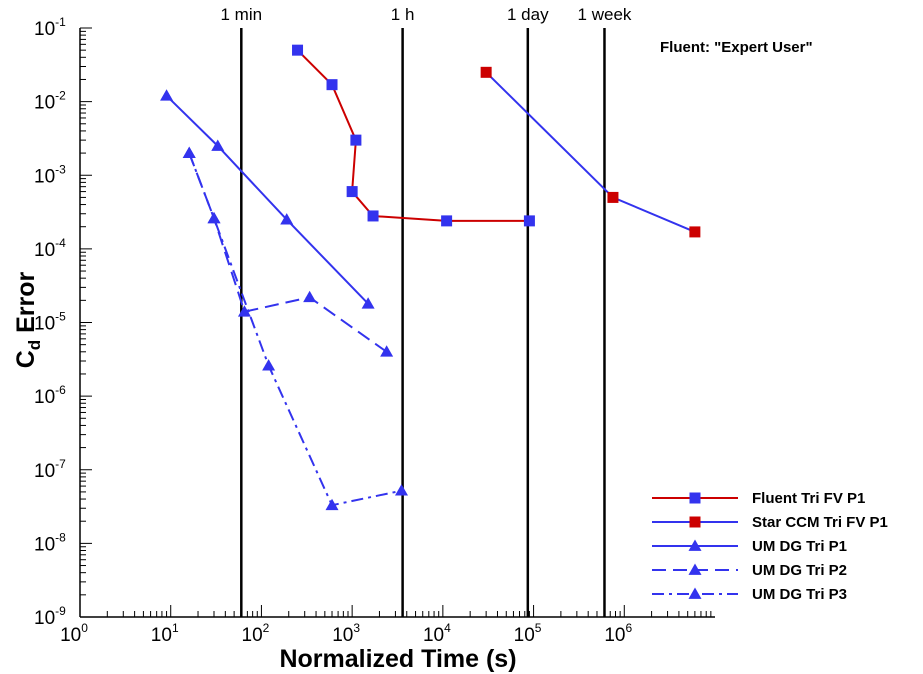  I want to click on y-tick-label: 10⁻⁶, so click(50, 395).